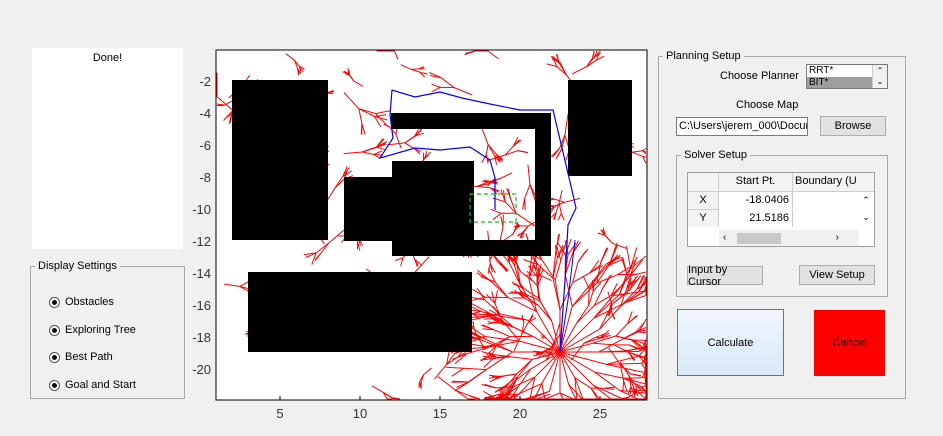 The height and width of the screenshot is (436, 943). Describe the element at coordinates (880, 81) in the screenshot. I see `chevron-down-icon: ⌄` at that location.